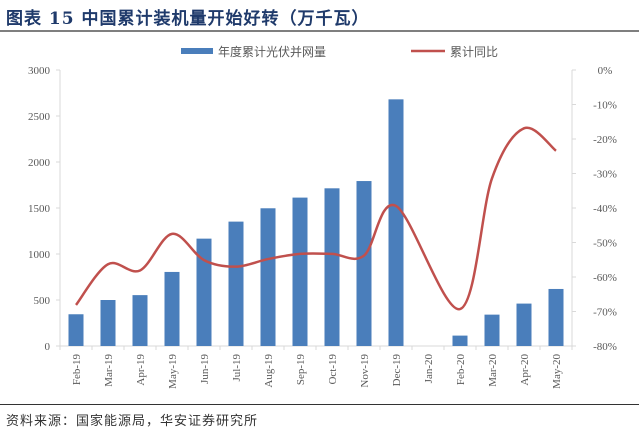  I want to click on x-tick-label: Jul-19, so click(237, 368).